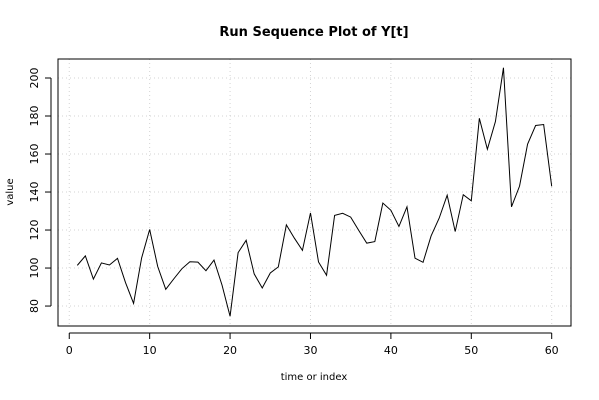 Image resolution: width=599 pixels, height=400 pixels. What do you see at coordinates (552, 350) in the screenshot?
I see `x-tick-label: 60` at bounding box center [552, 350].